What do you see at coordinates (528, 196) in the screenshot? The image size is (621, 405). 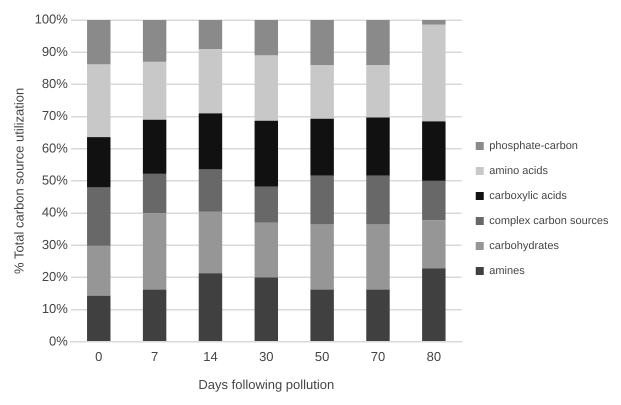 I see `legend-label: carboxylic acids` at bounding box center [528, 196].